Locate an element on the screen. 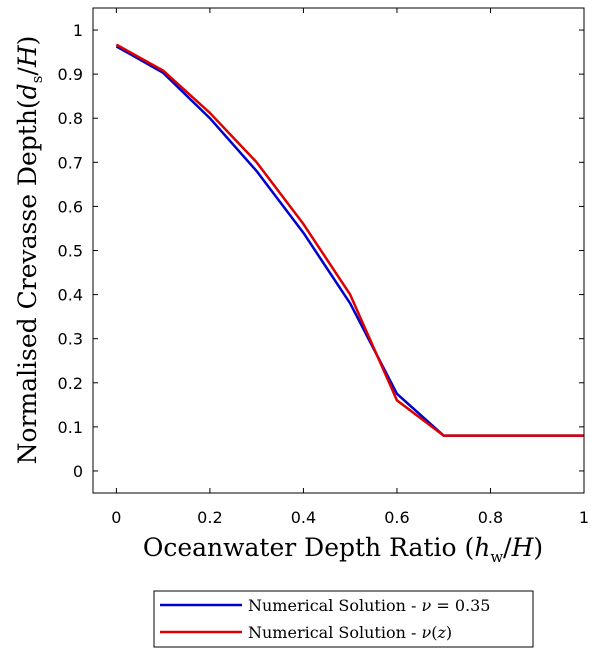 The width and height of the screenshot is (592, 648). y-tick-label: 0.8 is located at coordinates (70, 118).